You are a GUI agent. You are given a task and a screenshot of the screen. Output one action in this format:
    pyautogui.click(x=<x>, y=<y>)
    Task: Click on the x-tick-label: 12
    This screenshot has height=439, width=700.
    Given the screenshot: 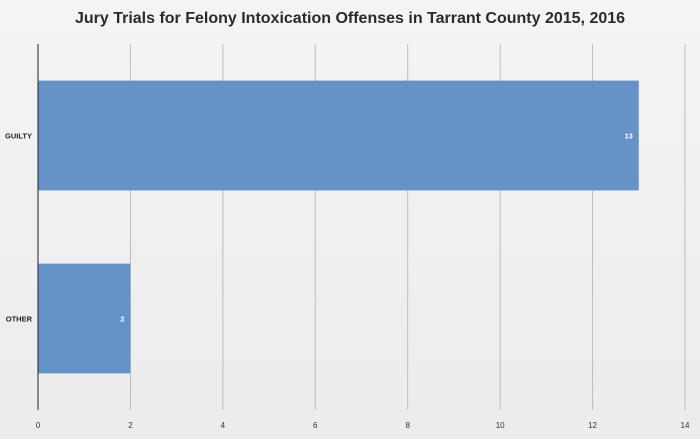 What is the action you would take?
    pyautogui.click(x=592, y=425)
    